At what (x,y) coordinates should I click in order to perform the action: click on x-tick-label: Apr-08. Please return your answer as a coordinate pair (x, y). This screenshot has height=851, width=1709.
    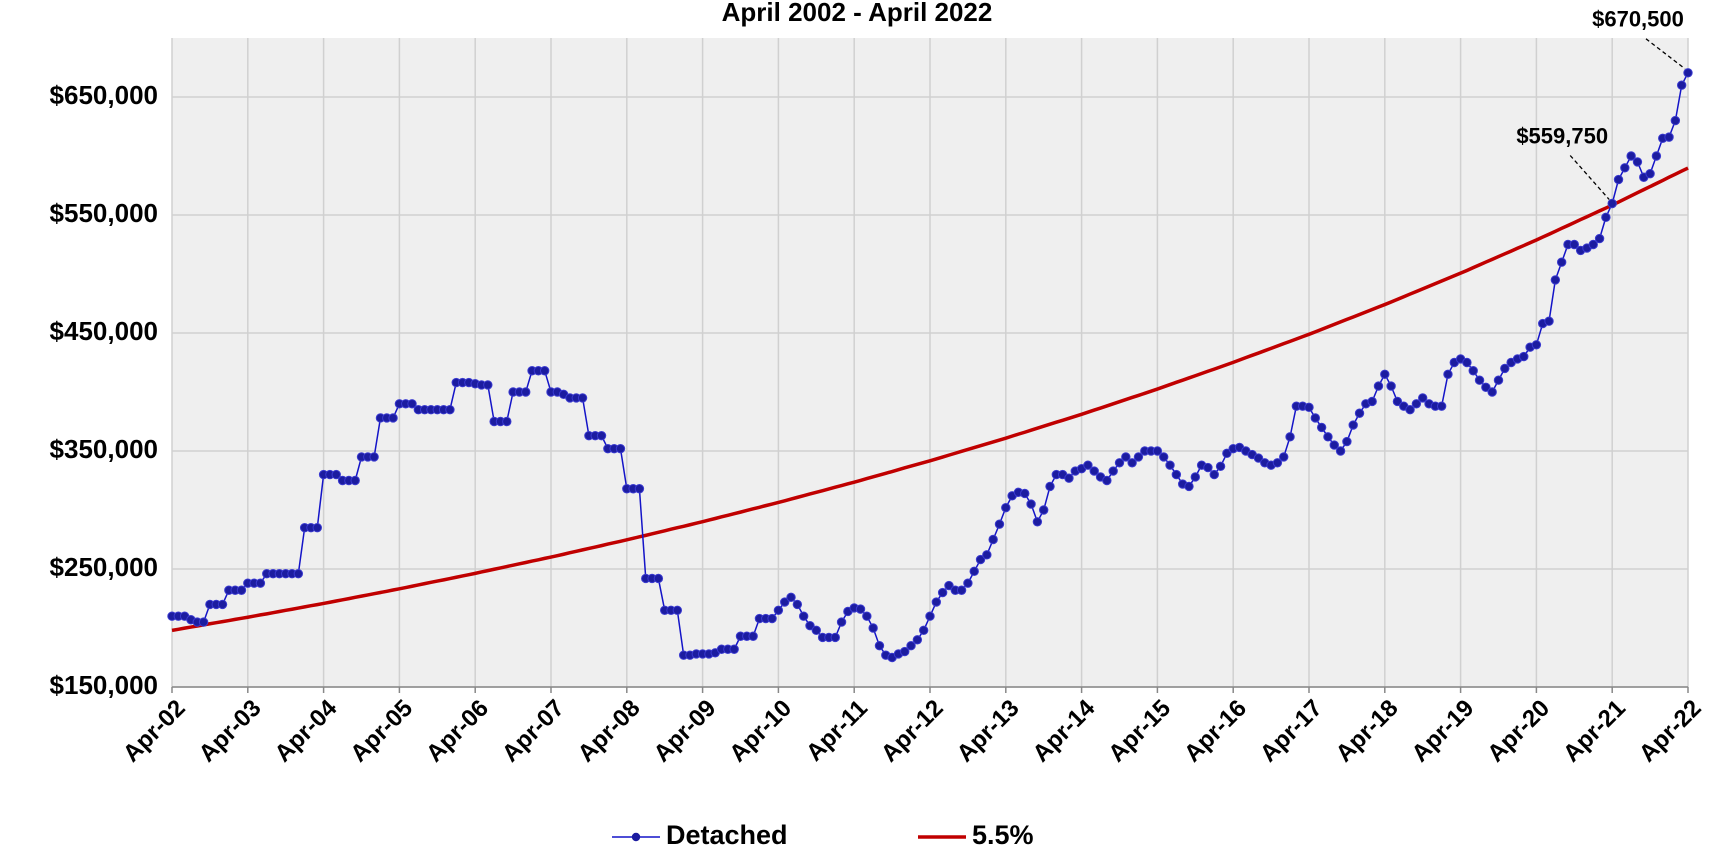
    Looking at the image, I should click on (609, 731).